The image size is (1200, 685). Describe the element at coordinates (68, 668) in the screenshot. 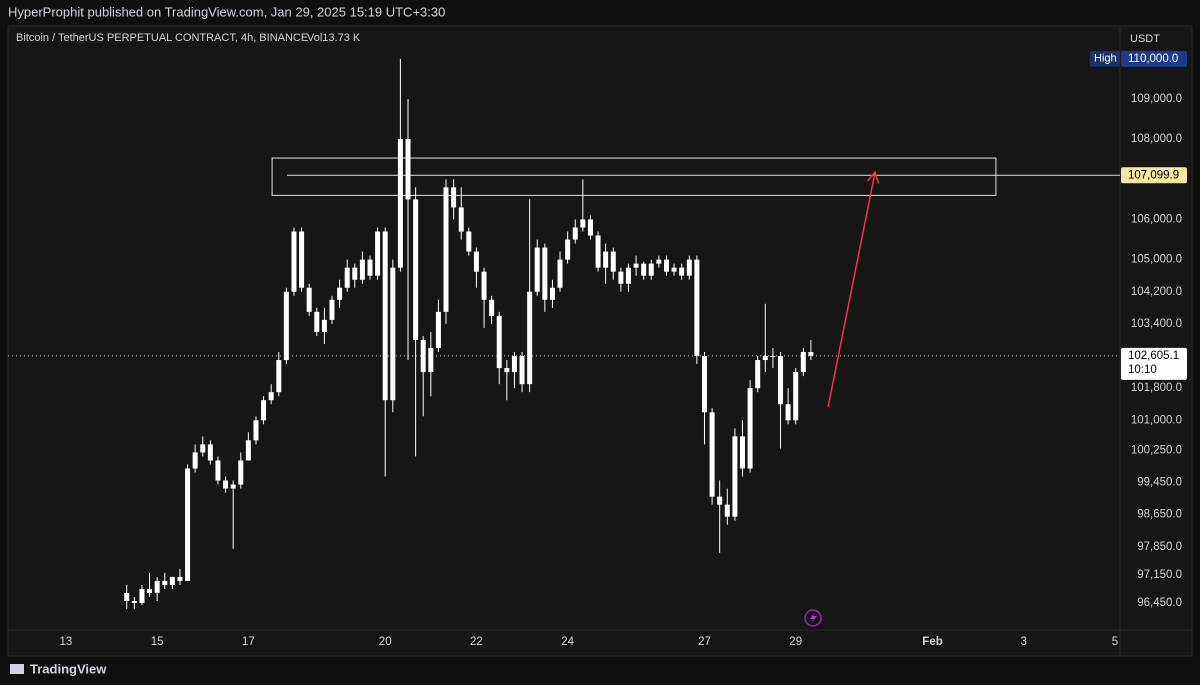

I see `branding: TradingView` at that location.